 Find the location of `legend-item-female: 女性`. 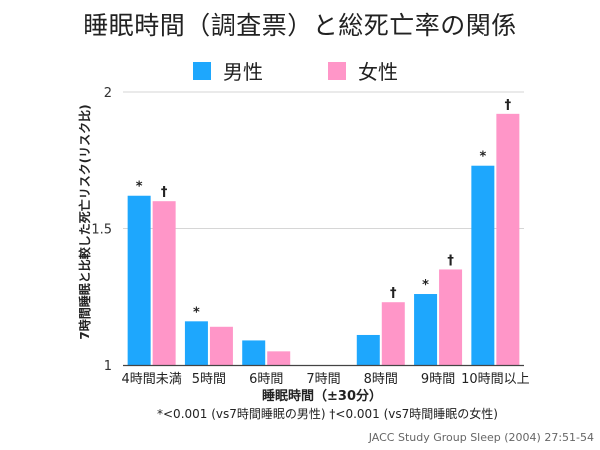

legend-item-female: 女性 is located at coordinates (363, 70).